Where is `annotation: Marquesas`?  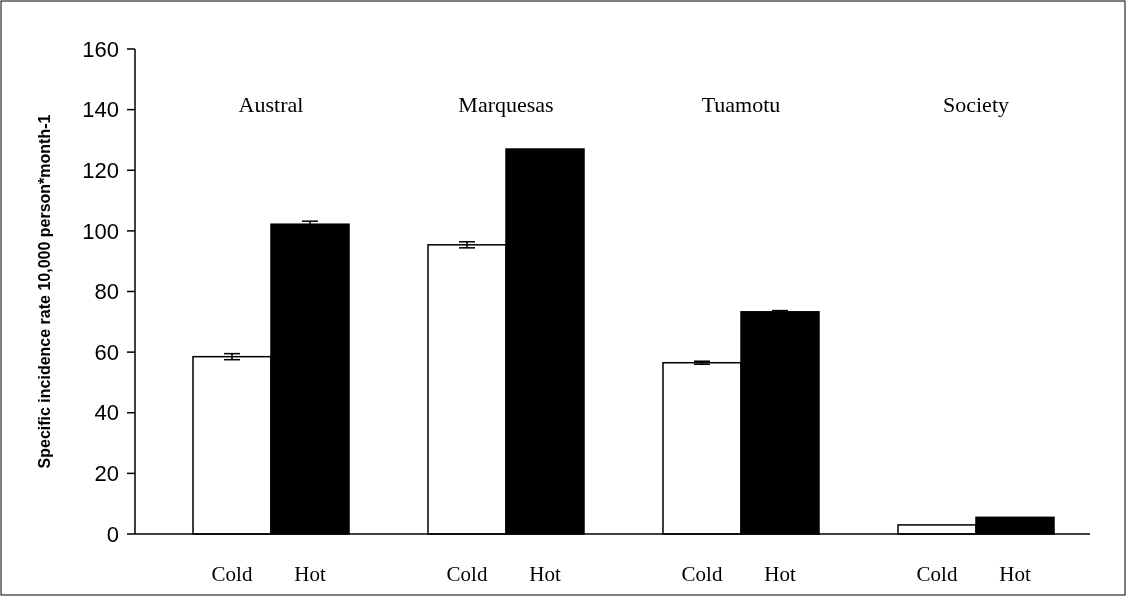
annotation: Marquesas is located at coordinates (506, 104).